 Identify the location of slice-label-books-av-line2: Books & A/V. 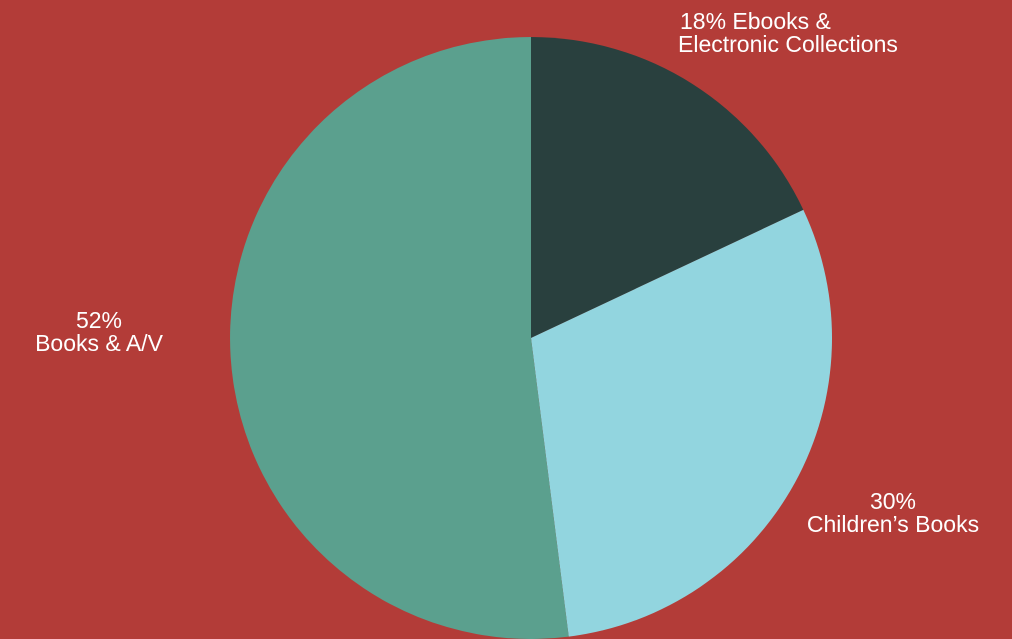
(99, 343).